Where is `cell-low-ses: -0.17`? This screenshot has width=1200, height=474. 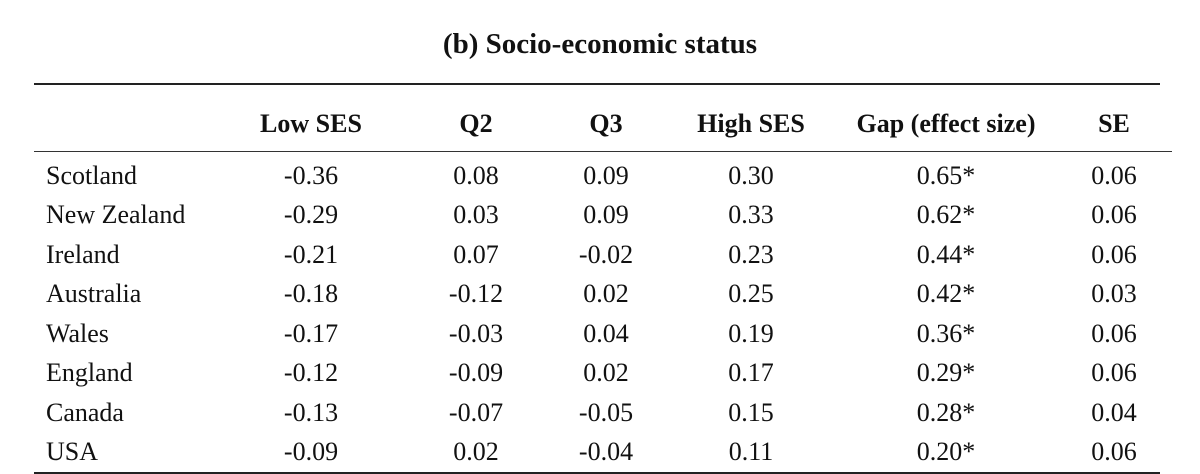
cell-low-ses: -0.17 is located at coordinates (311, 333).